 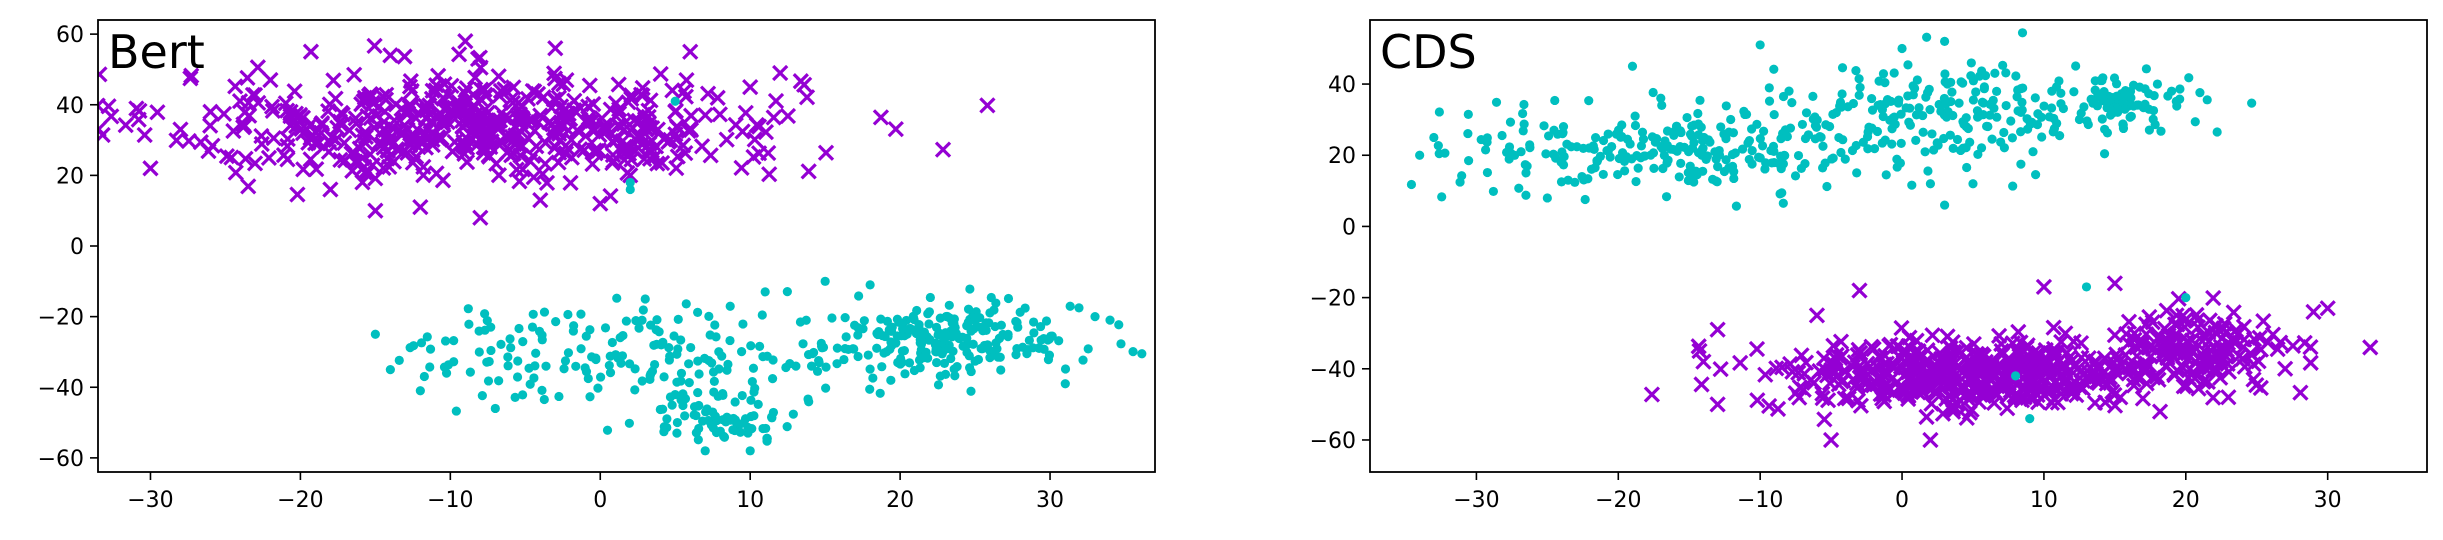 What do you see at coordinates (300, 500) in the screenshot?
I see `bert-x-tick-label: −20` at bounding box center [300, 500].